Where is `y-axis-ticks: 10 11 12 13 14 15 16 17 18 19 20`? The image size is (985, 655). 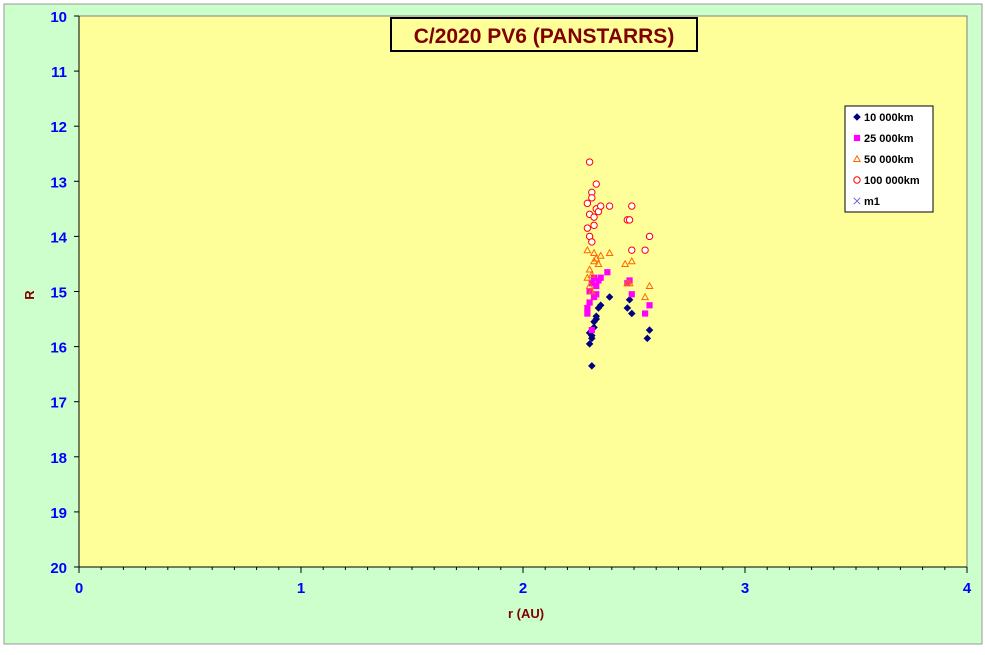 y-axis-ticks: 10 11 12 13 14 15 16 17 18 19 20 is located at coordinates (64, 293).